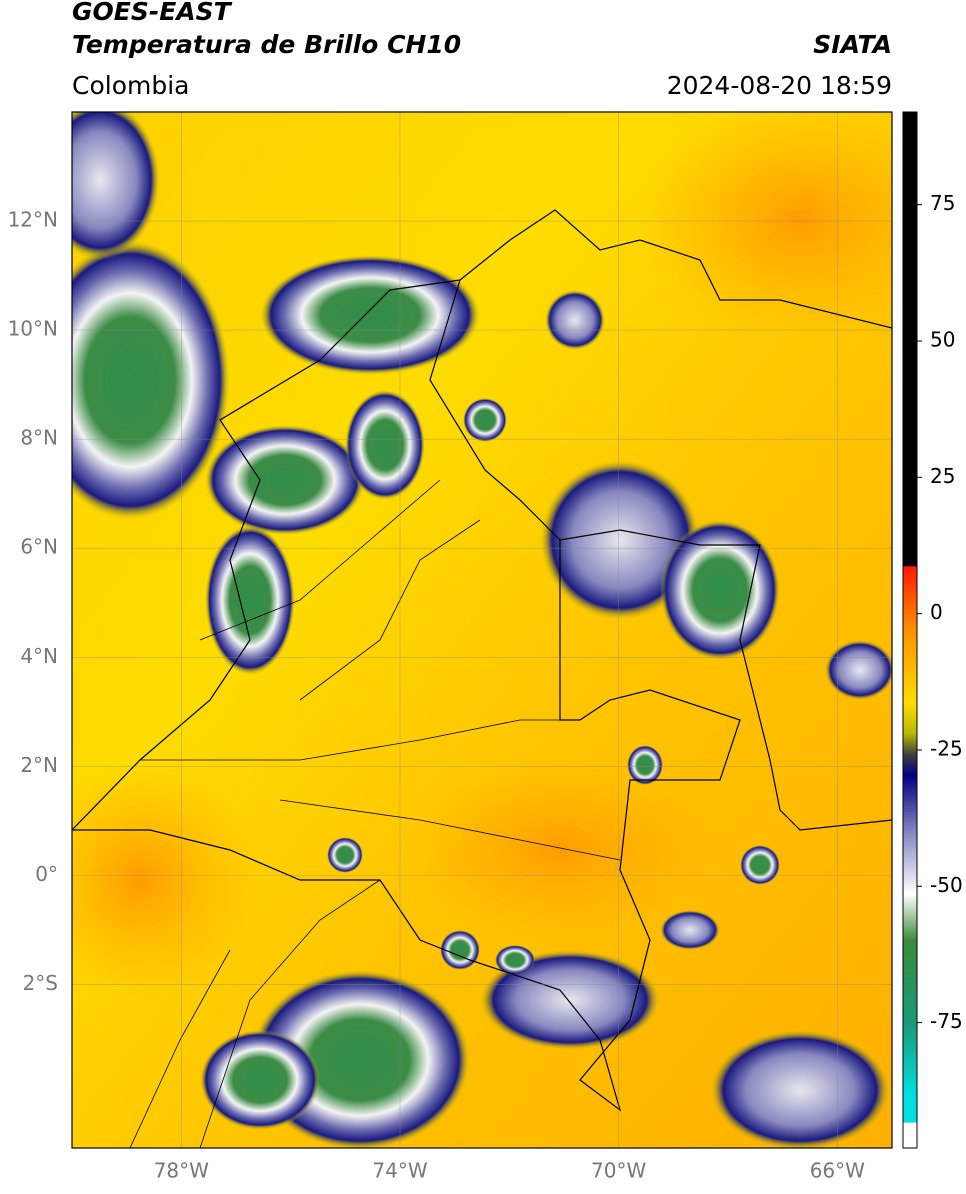 The width and height of the screenshot is (966, 1194). What do you see at coordinates (399, 1171) in the screenshot?
I see `x-tick-label: 74°W` at bounding box center [399, 1171].